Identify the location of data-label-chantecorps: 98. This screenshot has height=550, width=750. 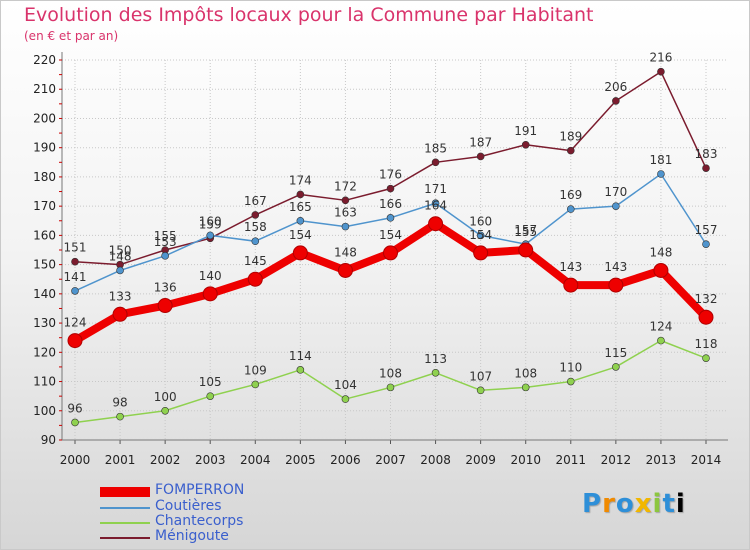
(119, 403).